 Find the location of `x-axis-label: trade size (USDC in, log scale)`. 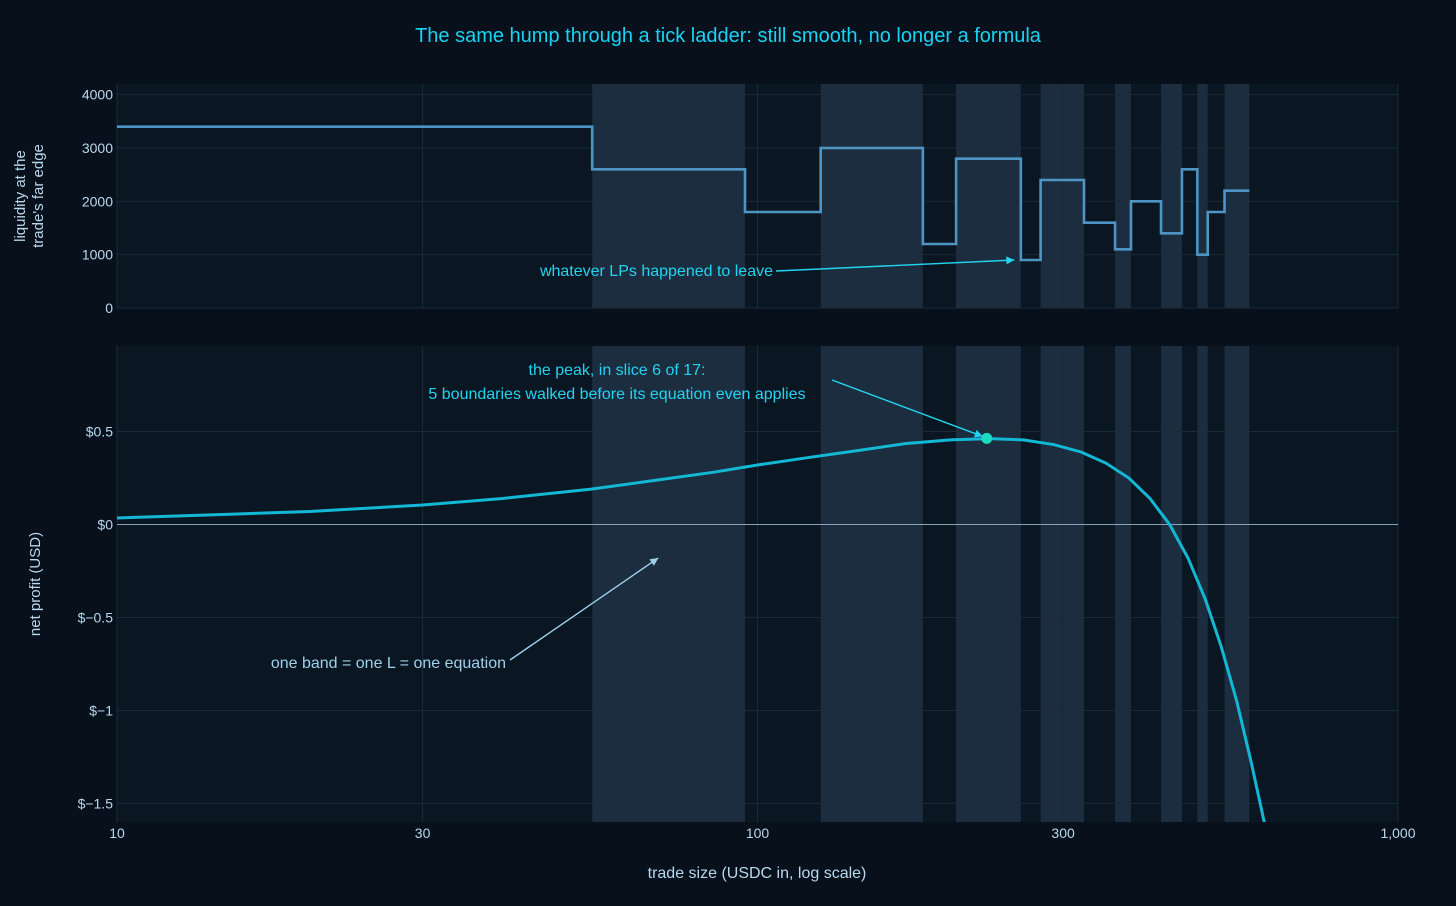

x-axis-label: trade size (USDC in, log scale) is located at coordinates (757, 873).